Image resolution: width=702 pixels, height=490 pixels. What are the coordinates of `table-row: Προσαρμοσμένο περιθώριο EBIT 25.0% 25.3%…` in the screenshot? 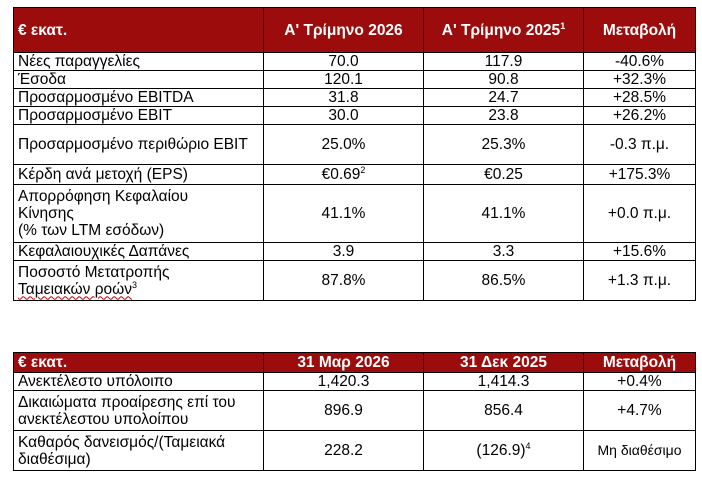 It's located at (354, 144).